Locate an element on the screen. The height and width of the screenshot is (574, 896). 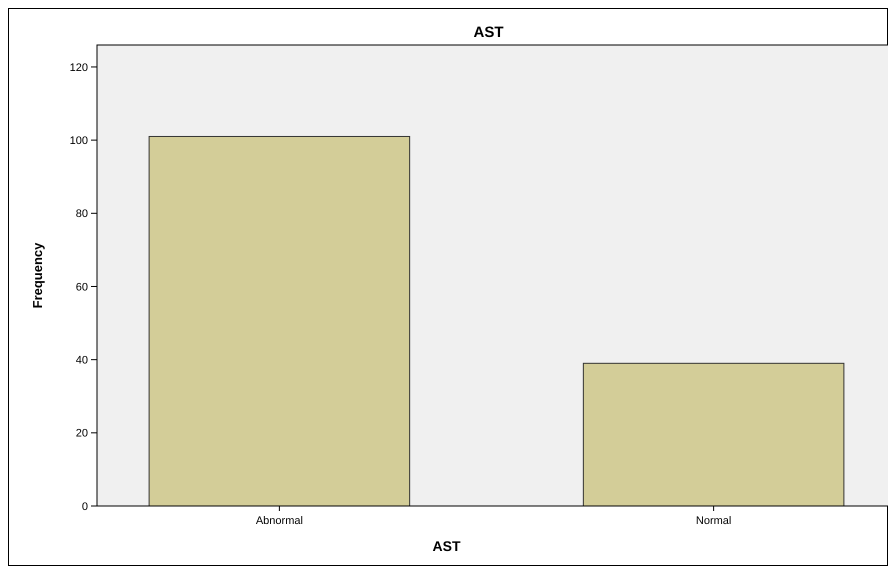
y-tick-label: 80 is located at coordinates (82, 214).